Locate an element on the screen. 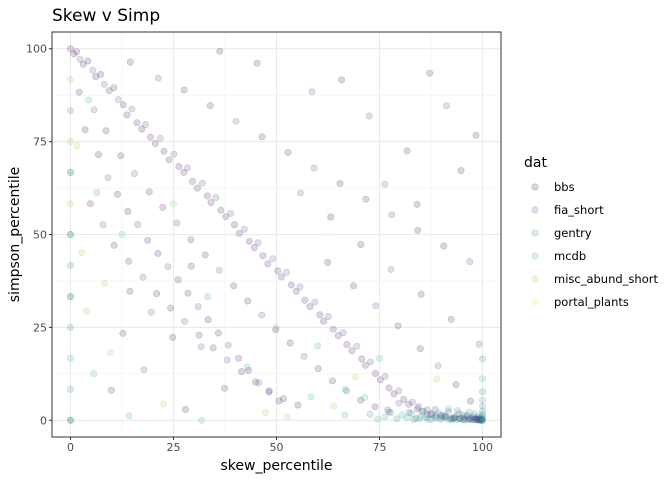 Image resolution: width=672 pixels, height=480 pixels. legend-key-fia_short is located at coordinates (535, 210).